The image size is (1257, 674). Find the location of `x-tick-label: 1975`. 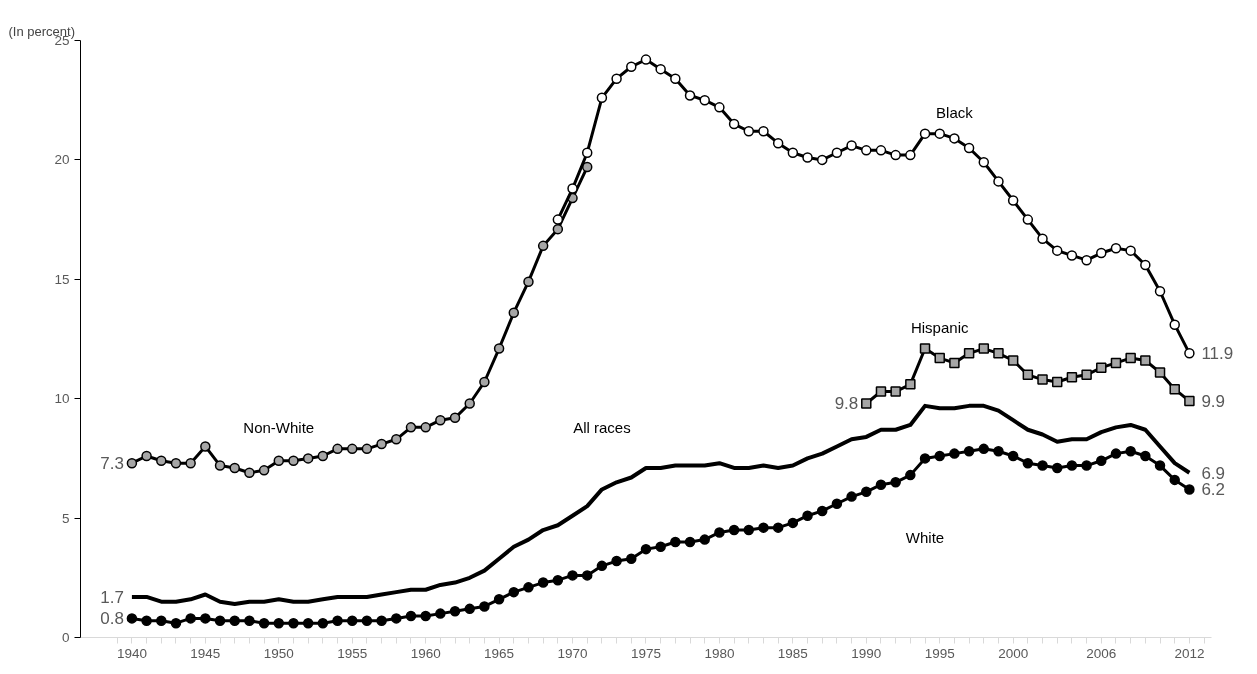

x-tick-label: 1975 is located at coordinates (645, 653).